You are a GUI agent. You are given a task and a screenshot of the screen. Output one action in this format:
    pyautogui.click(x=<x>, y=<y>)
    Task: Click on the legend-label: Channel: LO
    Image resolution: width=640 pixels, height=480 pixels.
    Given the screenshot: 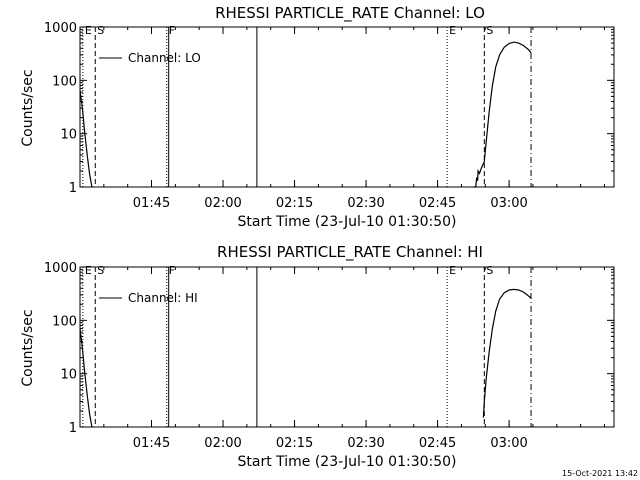 What is the action you would take?
    pyautogui.click(x=164, y=58)
    